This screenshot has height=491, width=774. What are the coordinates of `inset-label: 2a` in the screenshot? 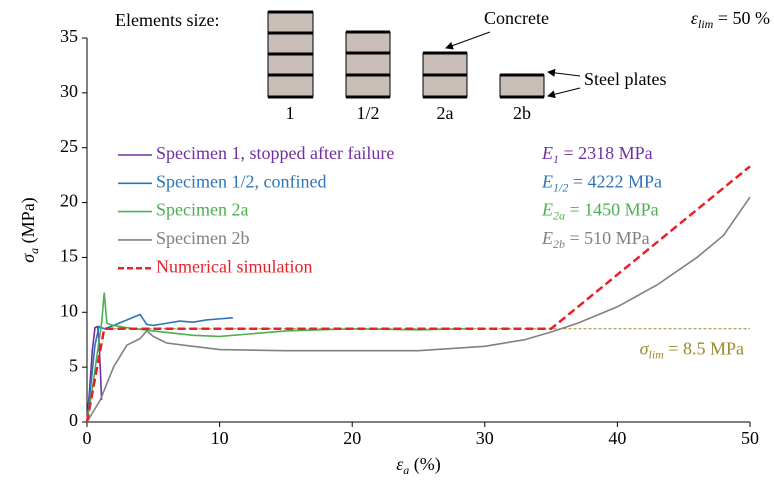 It's located at (445, 113).